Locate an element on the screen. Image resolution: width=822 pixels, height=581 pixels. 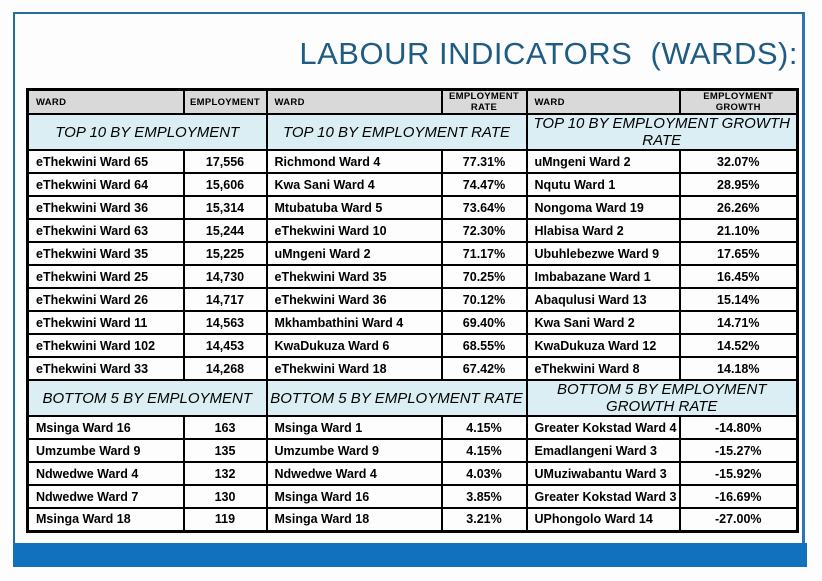
section-header: BOTTOM 5 BY EMPLOYMENT is located at coordinates (147, 398).